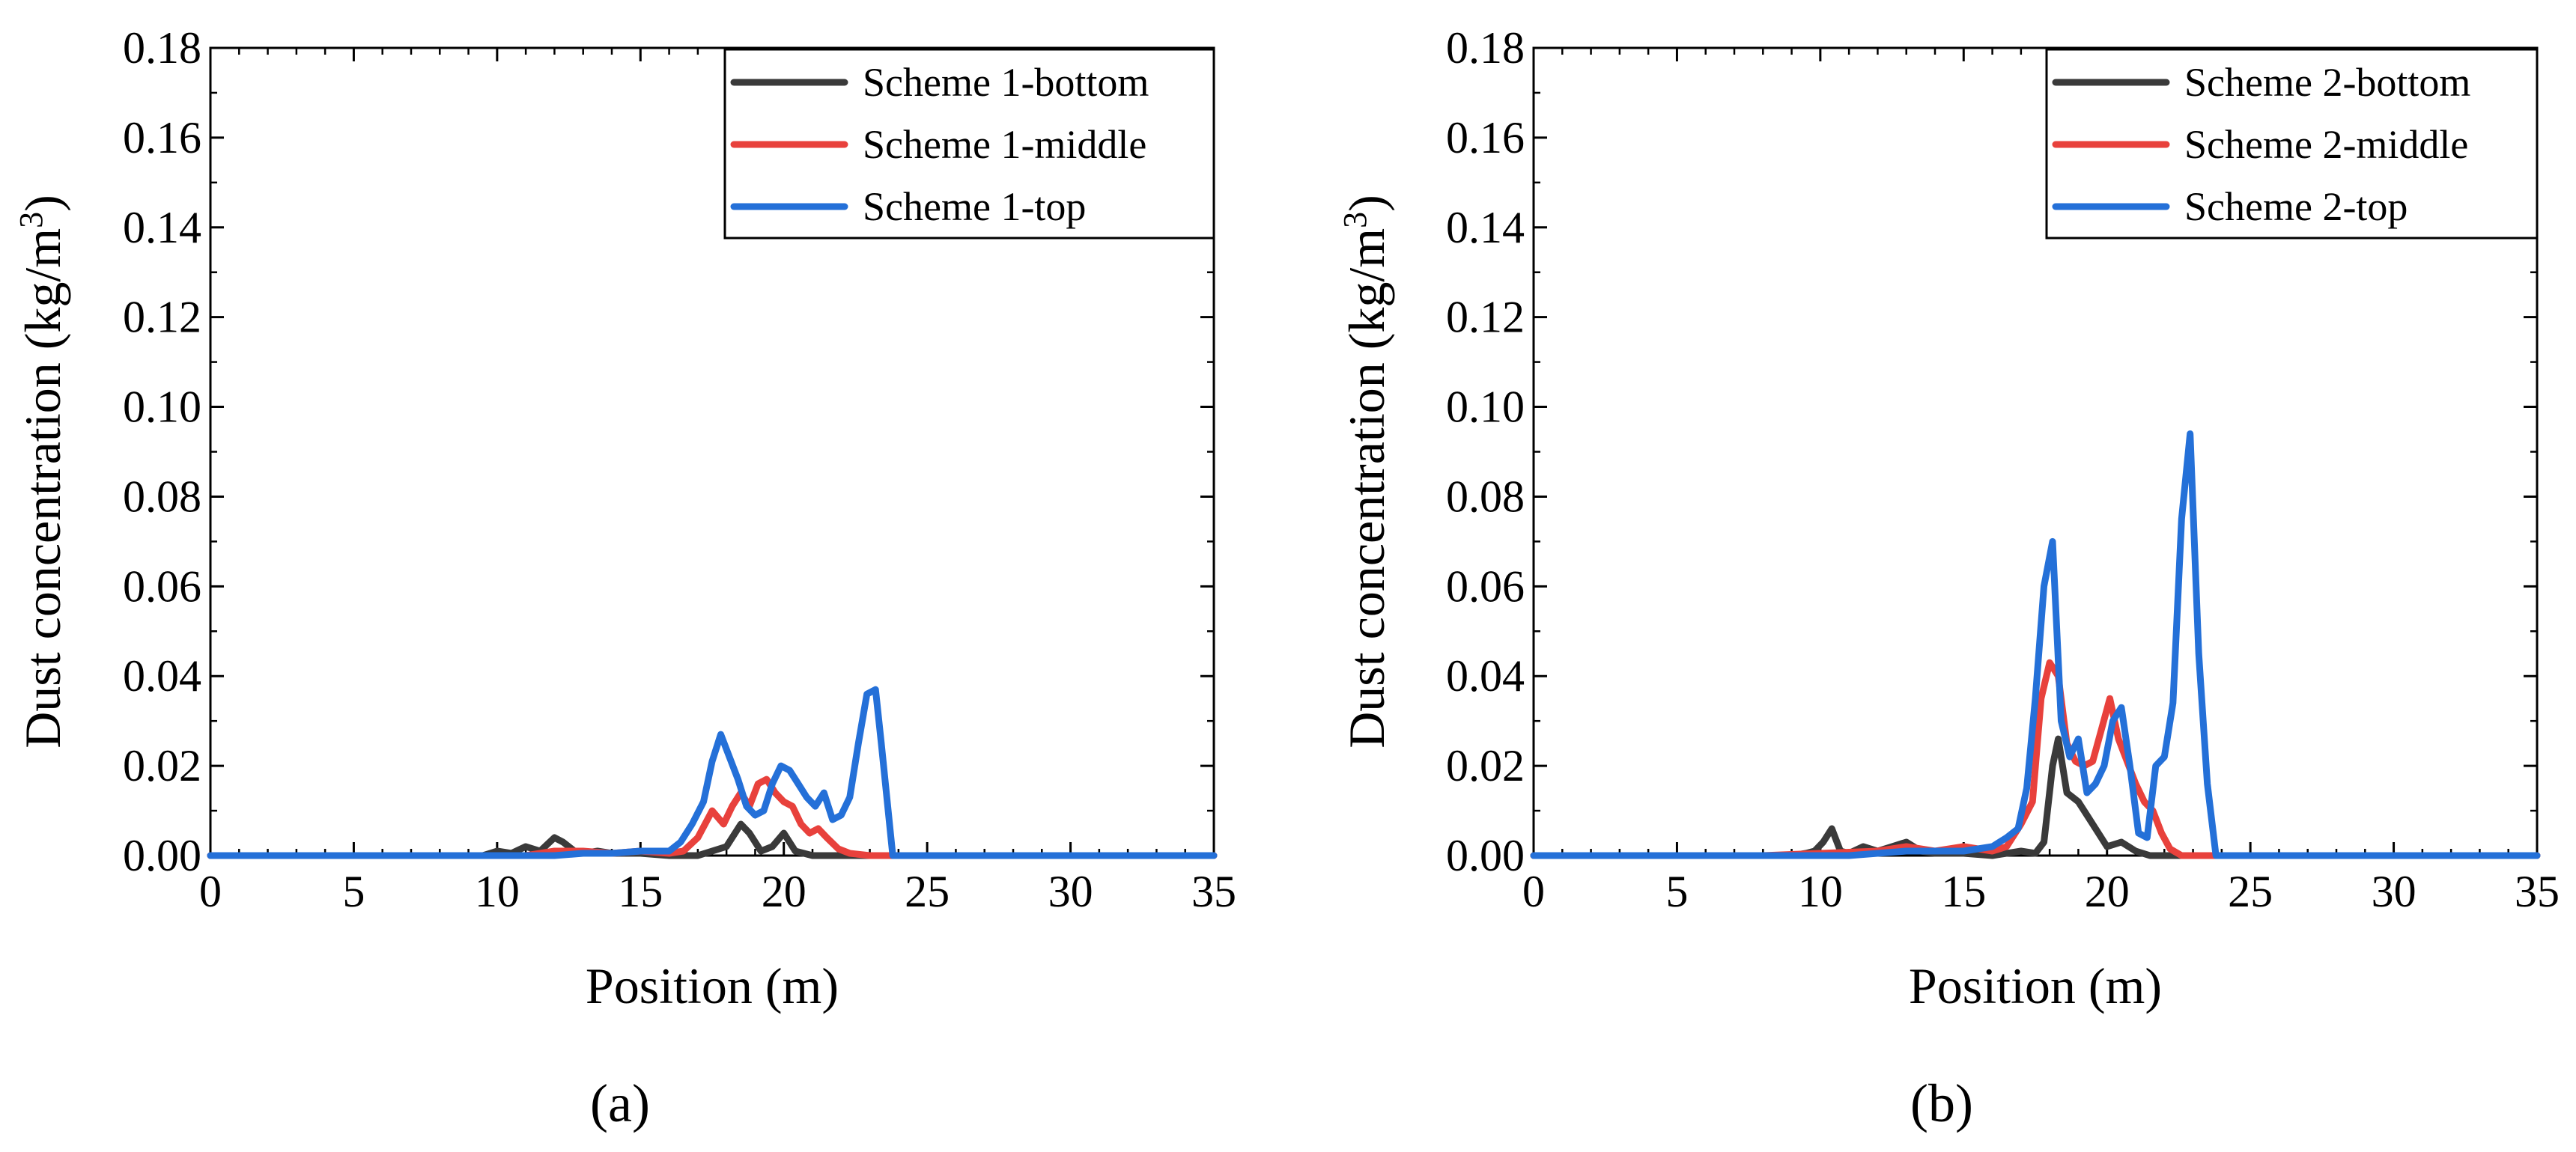 The height and width of the screenshot is (1152, 2576). What do you see at coordinates (1006, 82) in the screenshot?
I see `legend-label: Scheme 1-bottom` at bounding box center [1006, 82].